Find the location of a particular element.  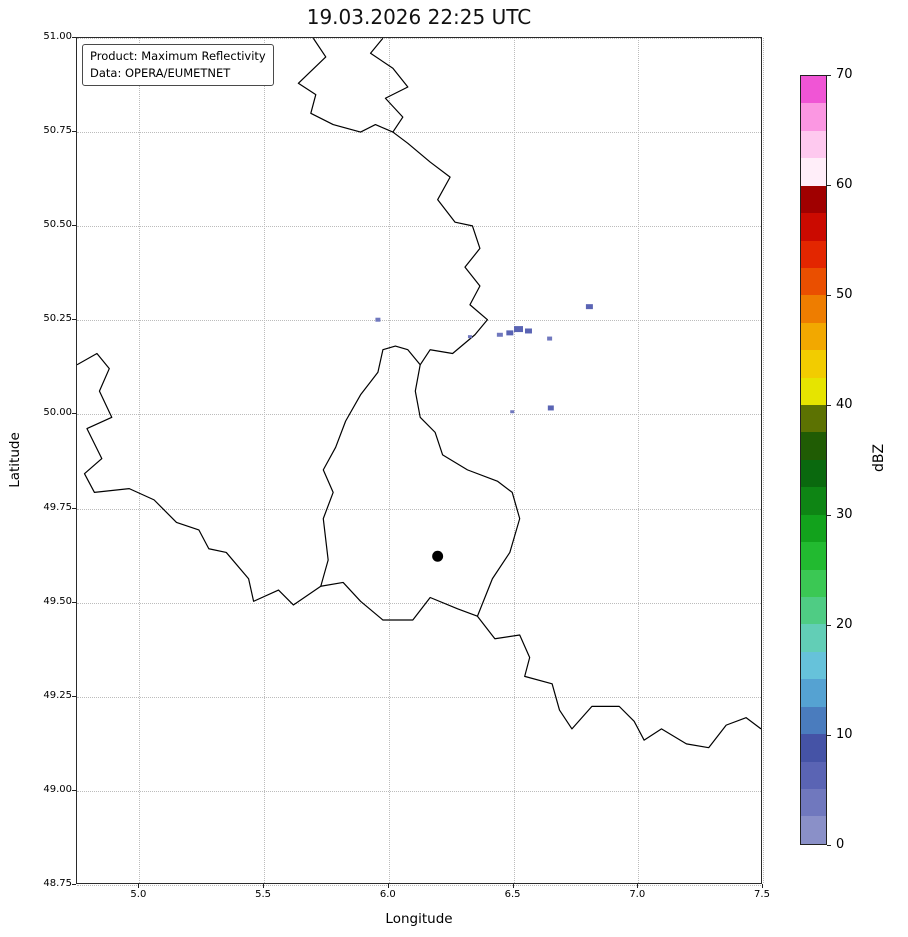

plot-title: 19.03.2026 22:25 UTC is located at coordinates (419, 17).